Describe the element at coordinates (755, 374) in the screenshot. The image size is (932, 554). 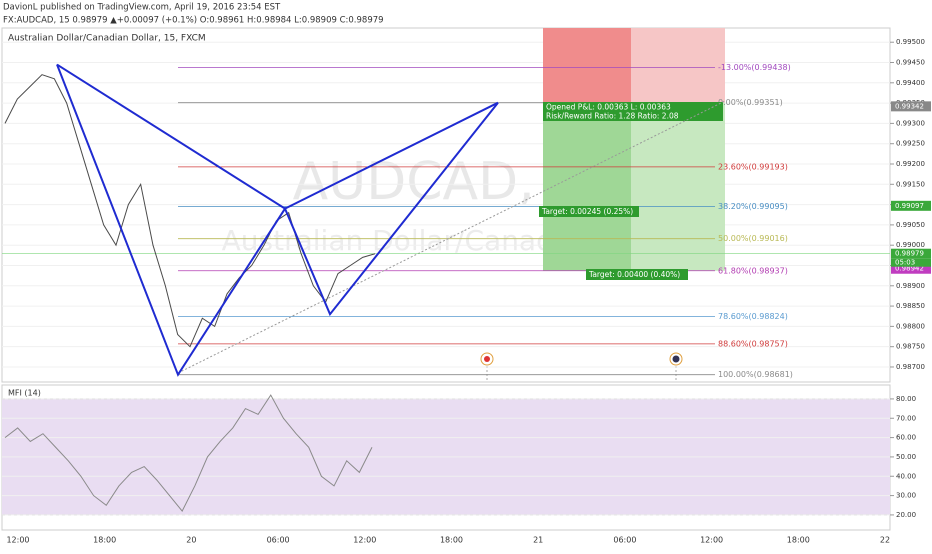
I see `fib-label: 100.00%(0.98681)` at that location.